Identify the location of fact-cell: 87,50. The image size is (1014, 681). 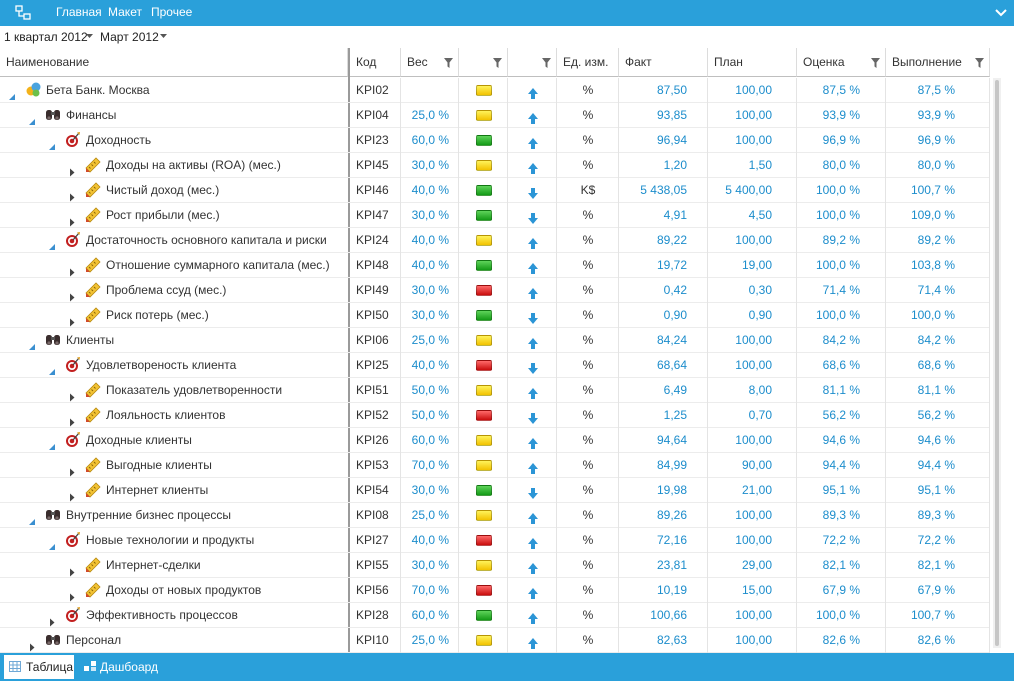
(663, 90).